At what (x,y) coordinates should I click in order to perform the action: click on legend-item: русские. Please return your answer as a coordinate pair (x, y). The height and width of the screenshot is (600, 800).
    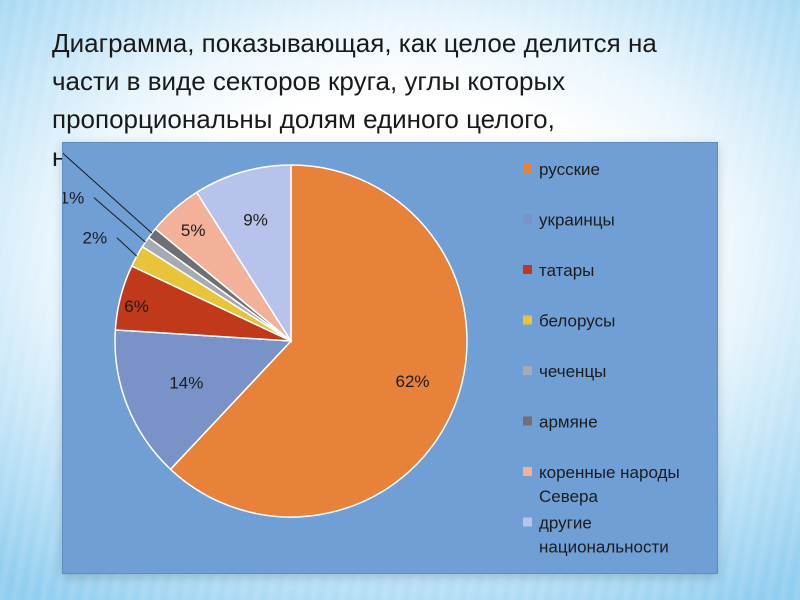
    Looking at the image, I should click on (561, 169).